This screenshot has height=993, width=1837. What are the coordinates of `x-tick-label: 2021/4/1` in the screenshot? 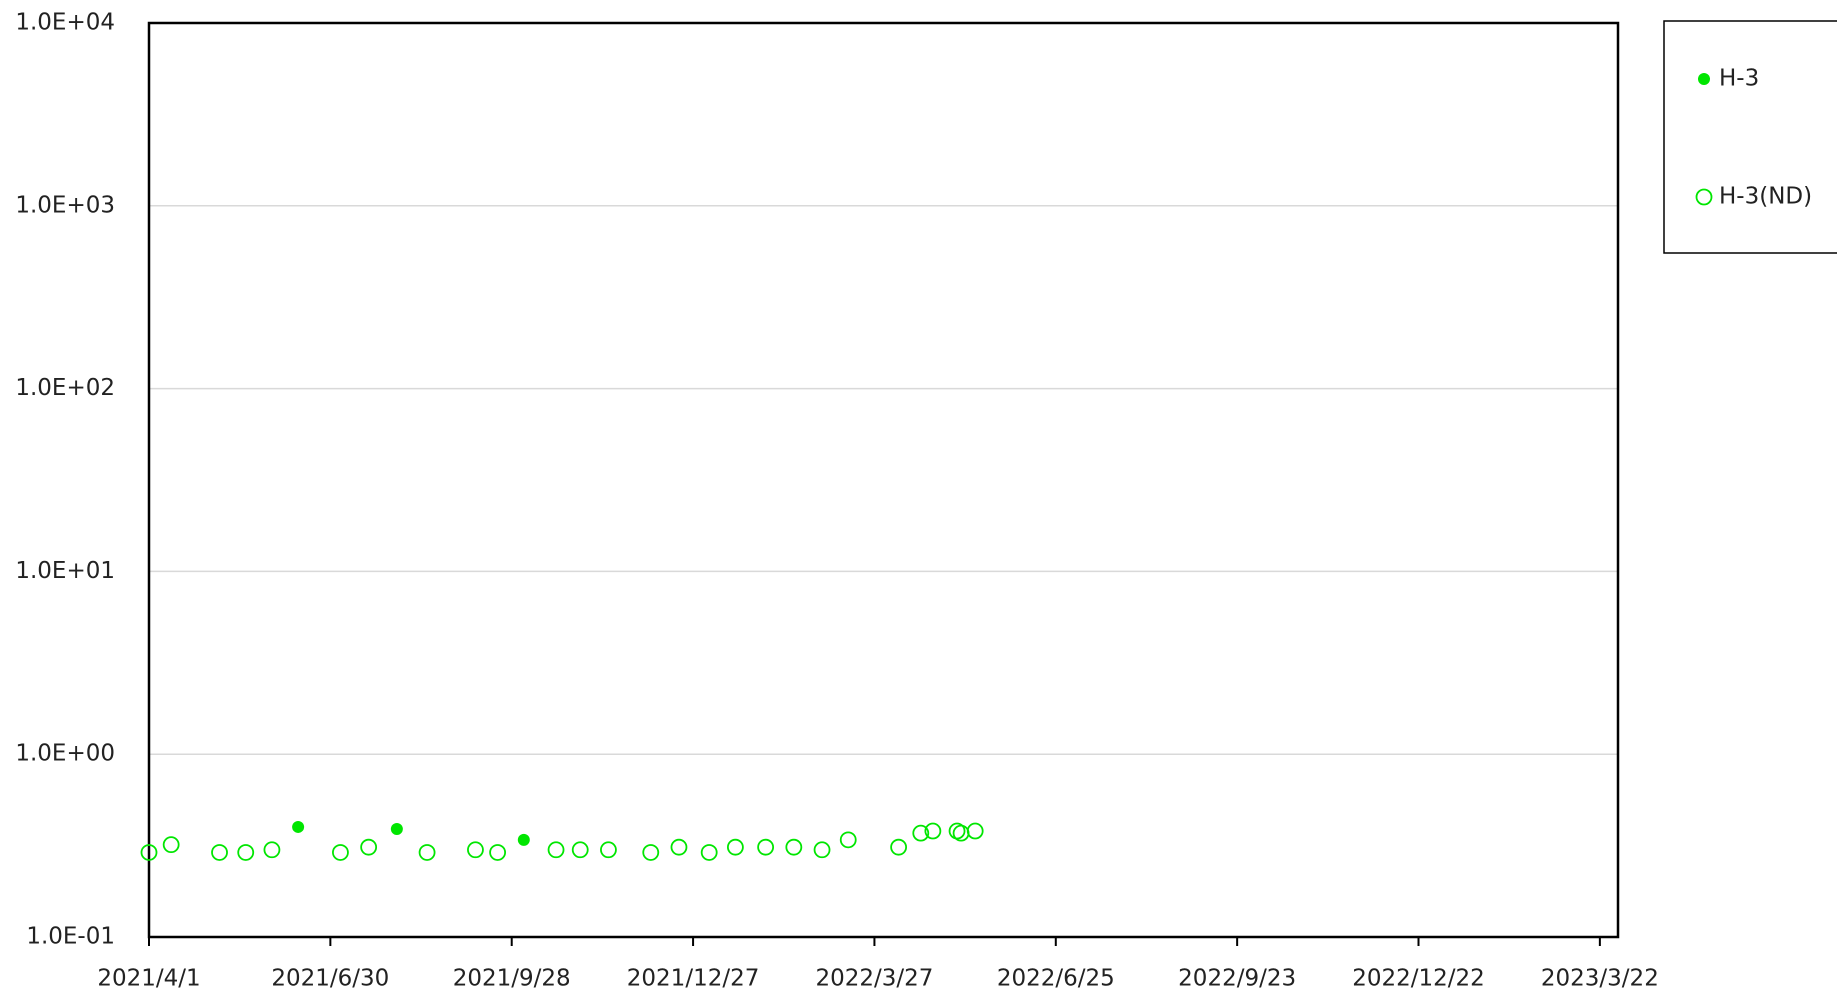 It's located at (148, 979).